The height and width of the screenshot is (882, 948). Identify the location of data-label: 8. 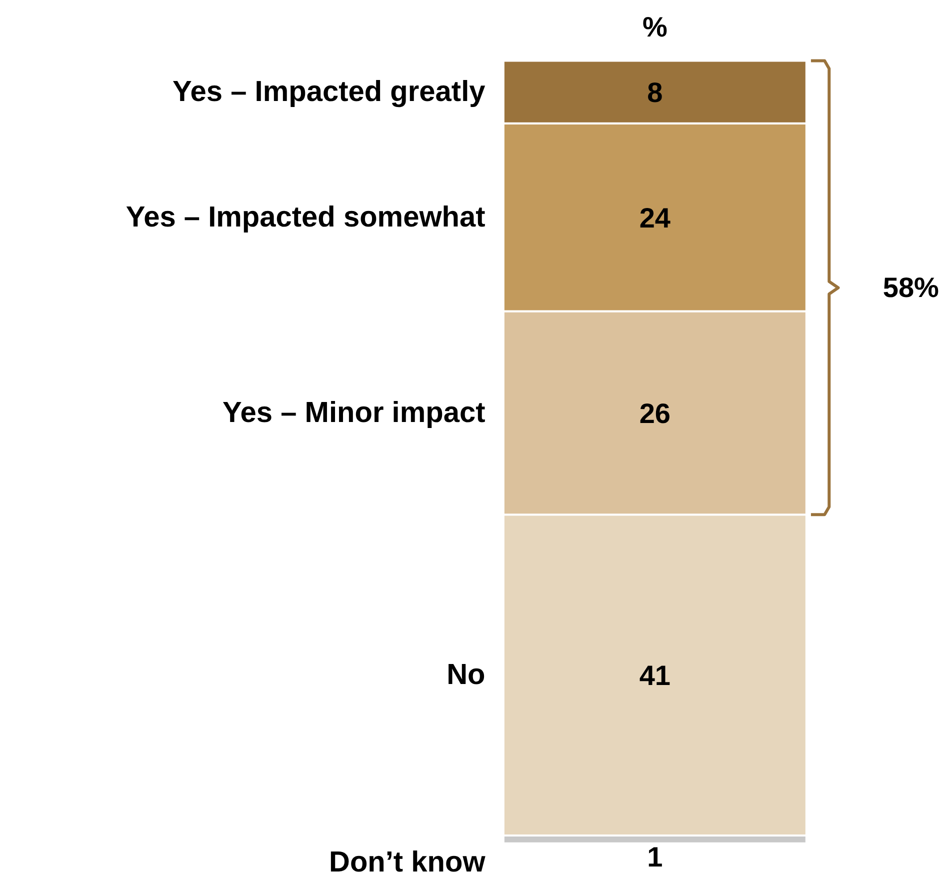
(655, 92).